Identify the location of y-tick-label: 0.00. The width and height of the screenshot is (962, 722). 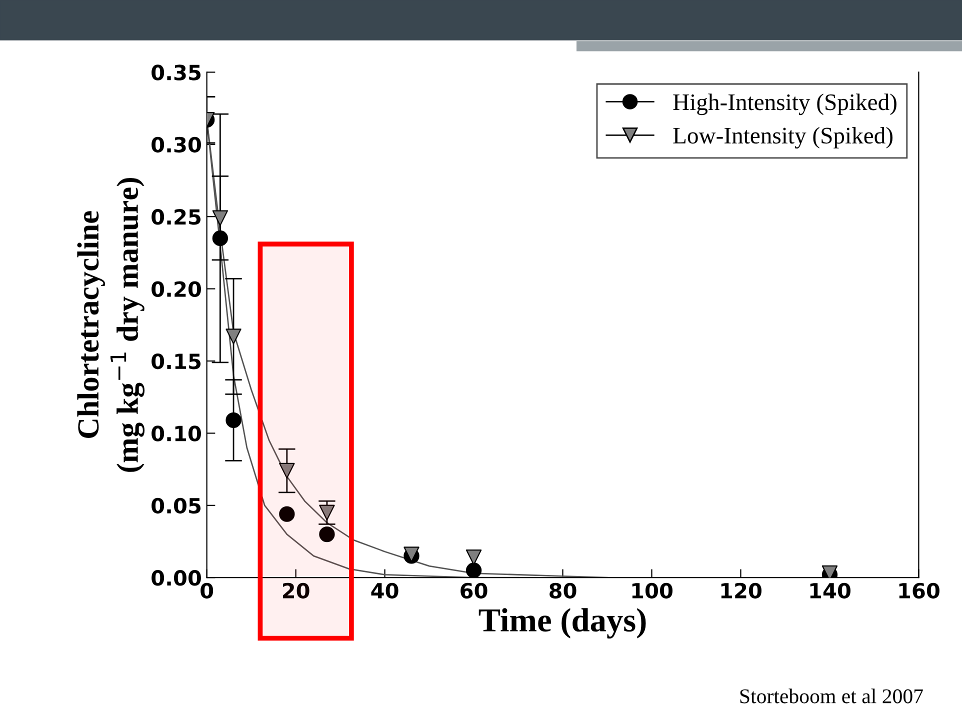
(176, 578).